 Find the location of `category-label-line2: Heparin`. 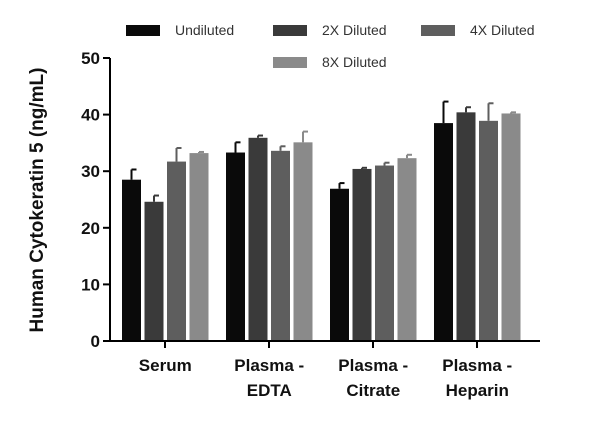

category-label-line2: Heparin is located at coordinates (477, 390).